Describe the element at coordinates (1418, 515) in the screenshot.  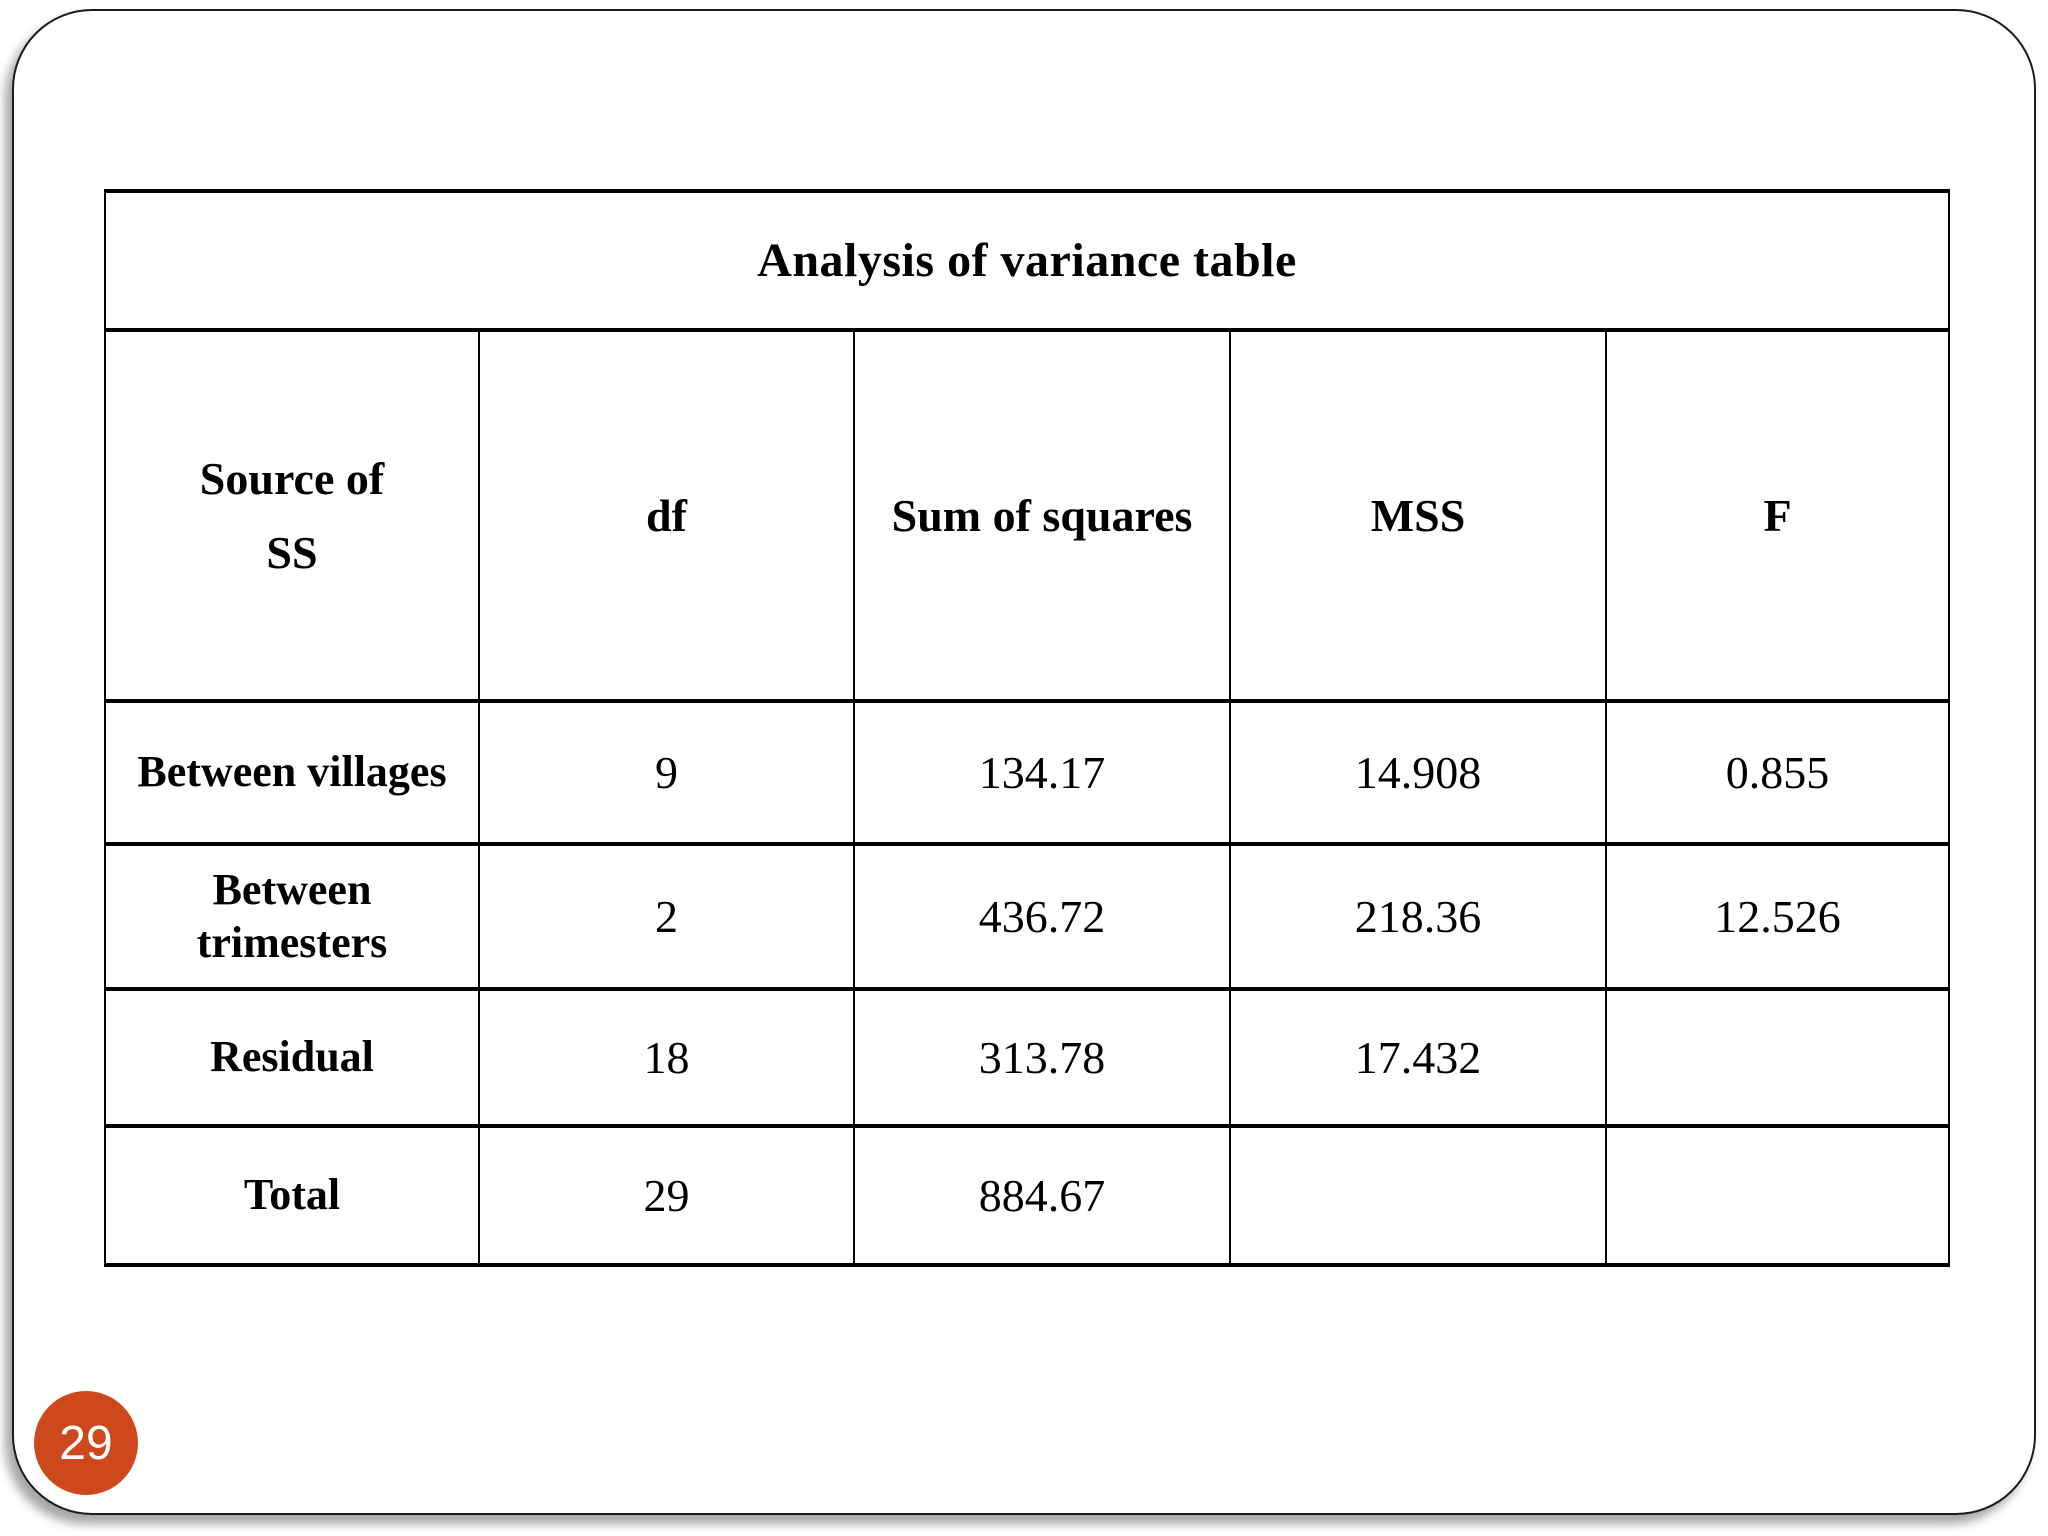
I see `column-header-mss: MSS` at that location.